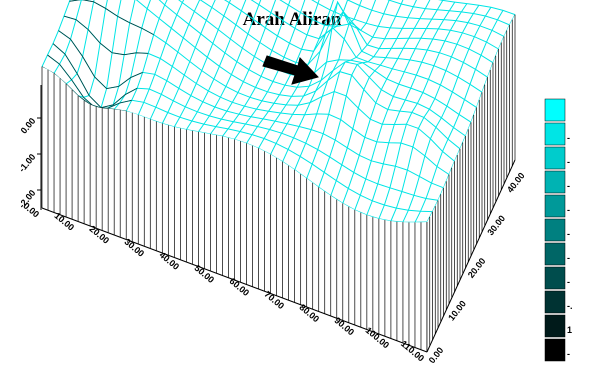  What do you see at coordinates (290, 70) in the screenshot?
I see `flow-arrow` at bounding box center [290, 70].